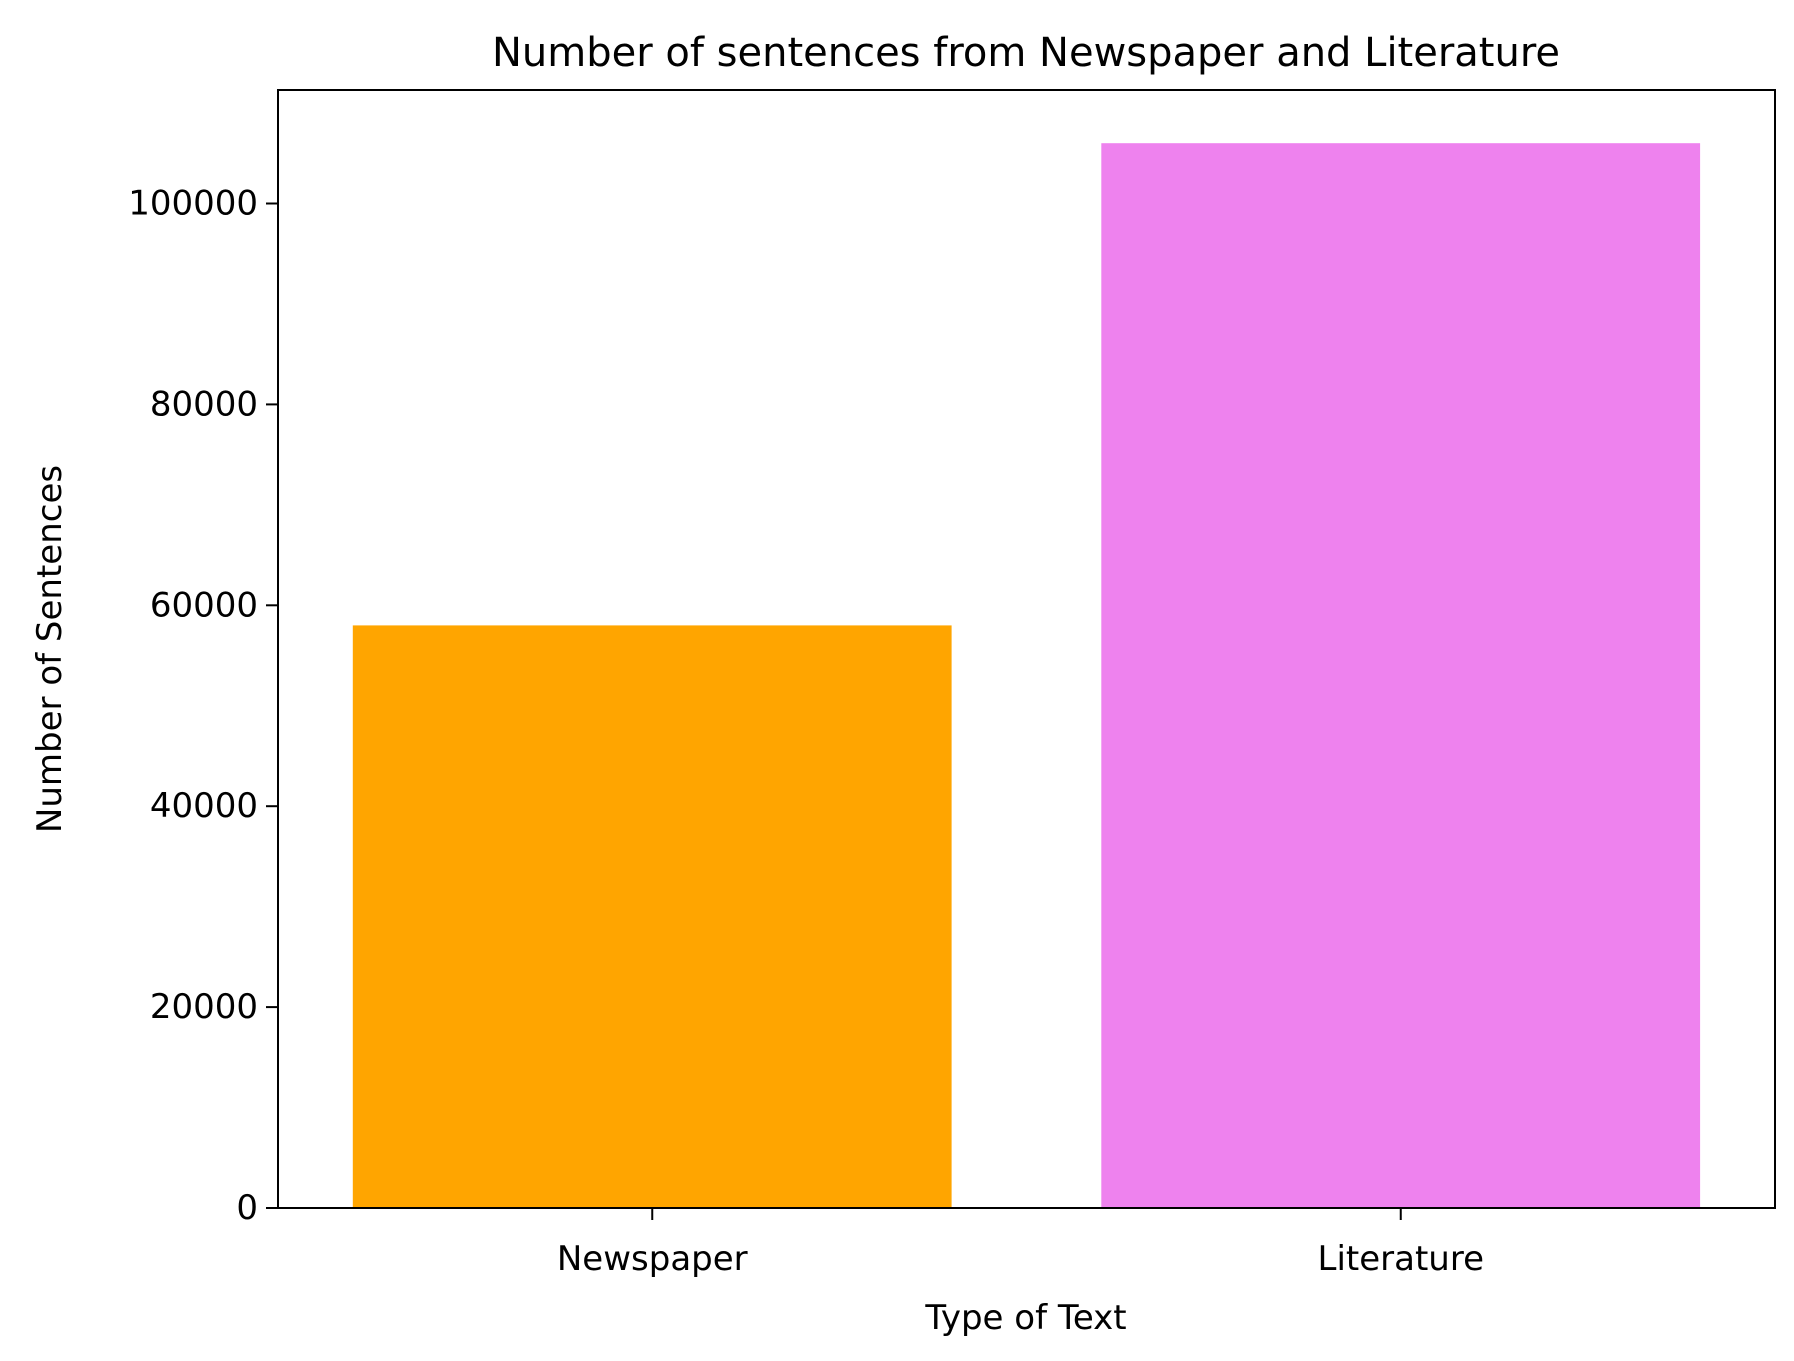 This screenshot has height=1361, width=1794. I want to click on y-tick-label: 20000, so click(204, 1007).